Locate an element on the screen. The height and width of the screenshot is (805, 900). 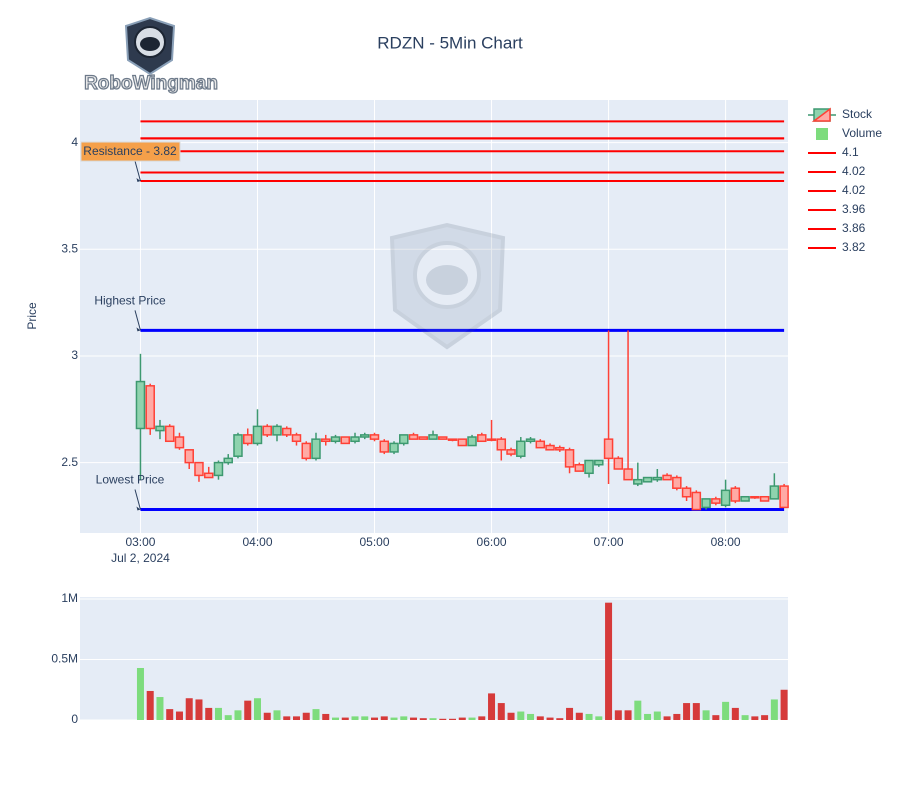
annotation-text: Lowest Price is located at coordinates (130, 480).